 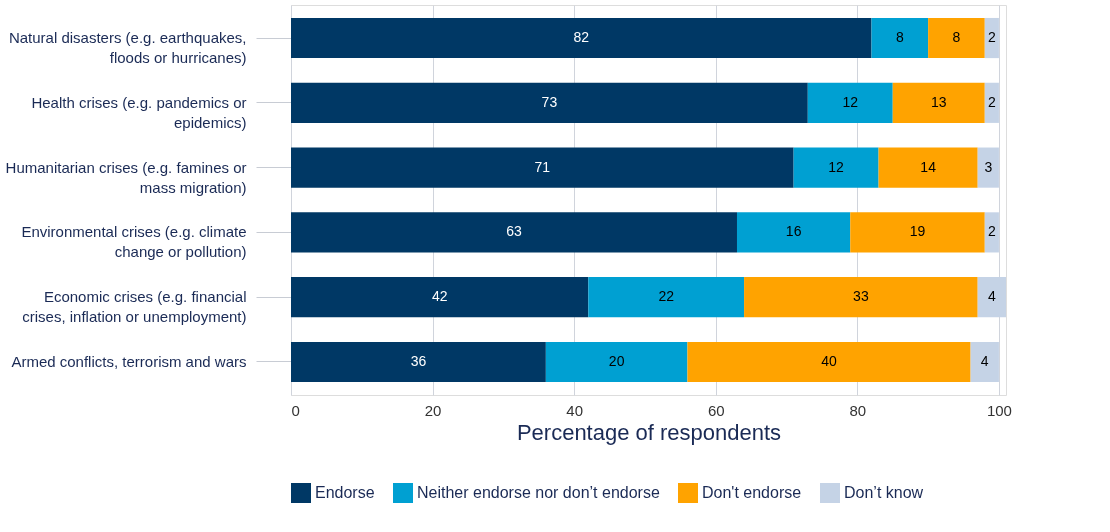 I want to click on legend-label: Neither endorse nor don’t endorse, so click(x=538, y=492).